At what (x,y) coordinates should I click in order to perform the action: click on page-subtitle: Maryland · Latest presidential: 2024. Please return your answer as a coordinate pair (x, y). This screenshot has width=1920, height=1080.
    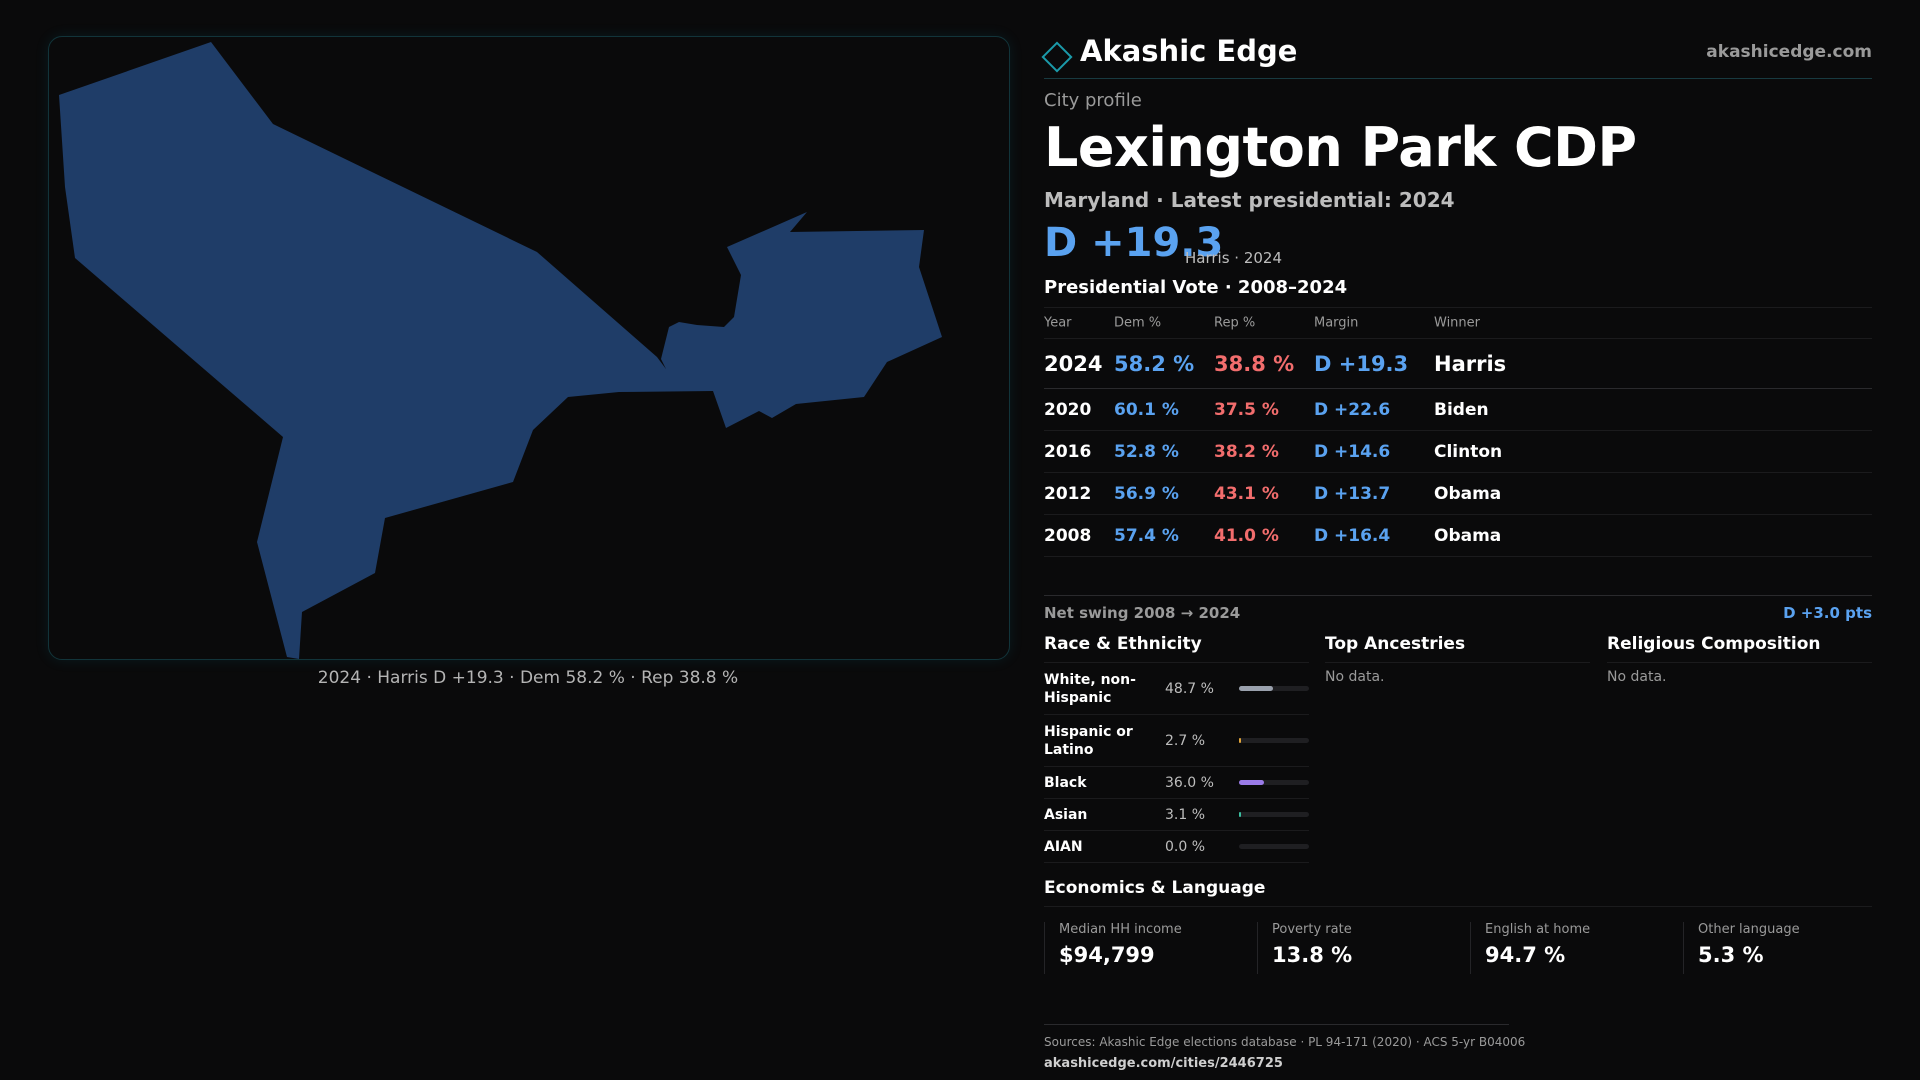
    Looking at the image, I should click on (1249, 200).